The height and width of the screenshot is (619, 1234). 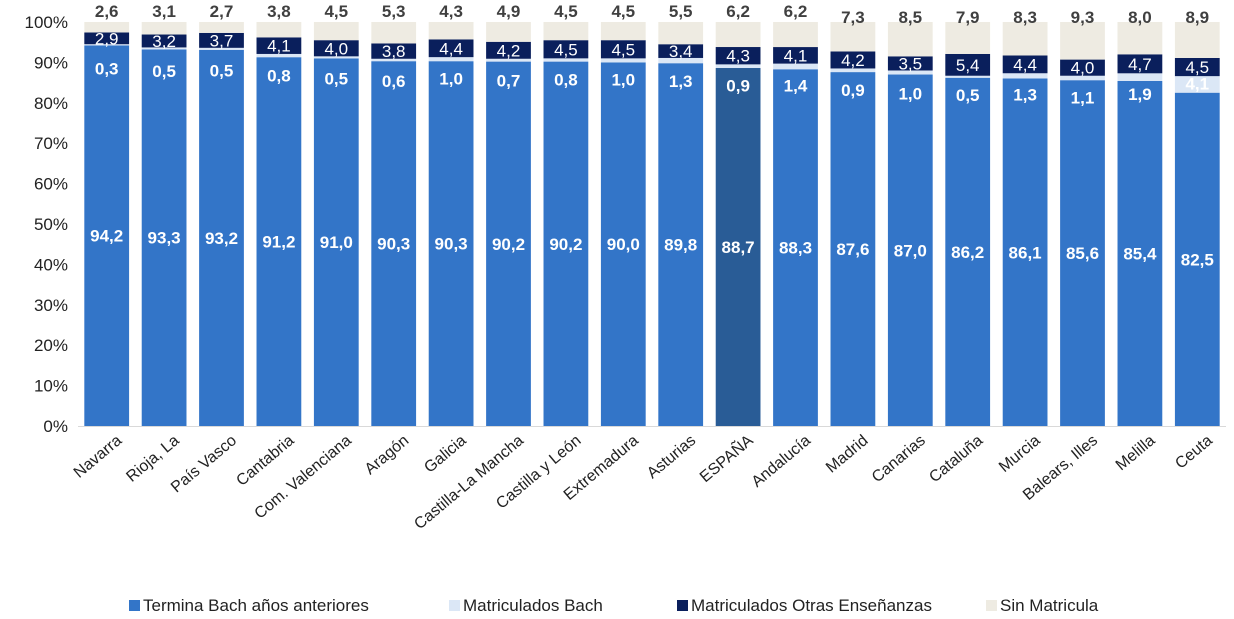 What do you see at coordinates (164, 11) in the screenshot?
I see `label-sin-matricula: 3,1` at bounding box center [164, 11].